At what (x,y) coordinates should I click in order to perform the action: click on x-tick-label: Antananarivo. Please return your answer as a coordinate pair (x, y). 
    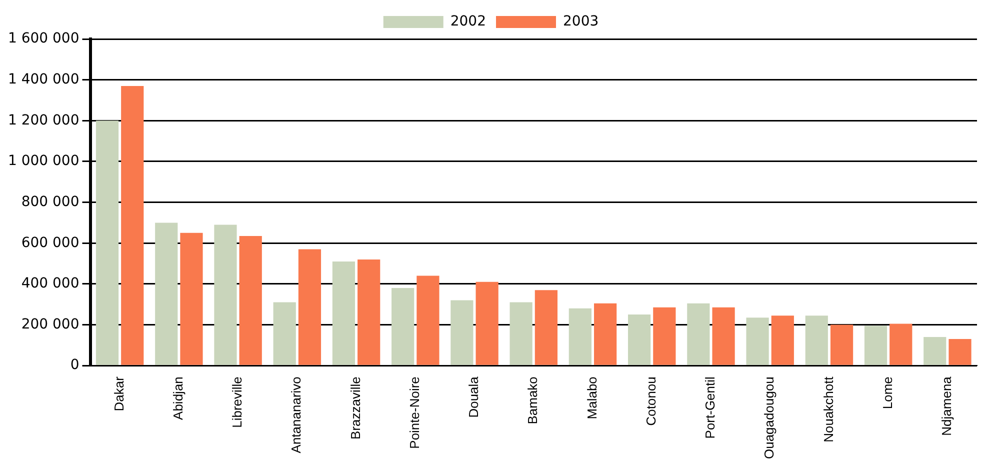
    Looking at the image, I should click on (296, 415).